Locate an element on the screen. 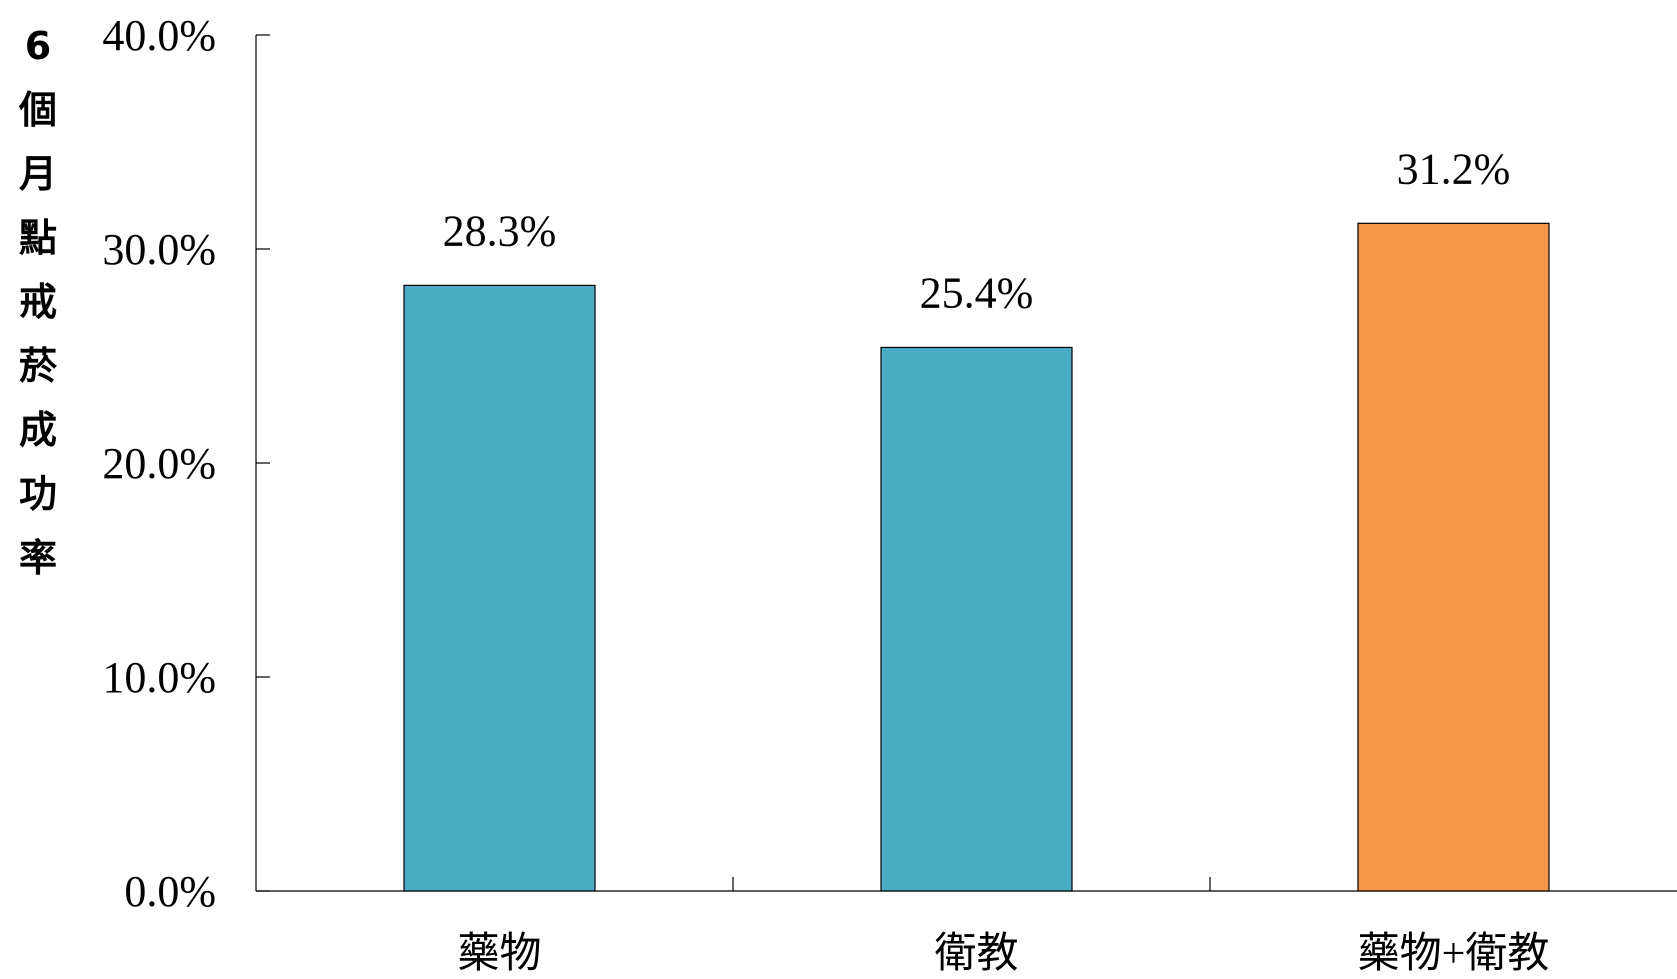  y-axis-label-char: 個 is located at coordinates (37, 110).